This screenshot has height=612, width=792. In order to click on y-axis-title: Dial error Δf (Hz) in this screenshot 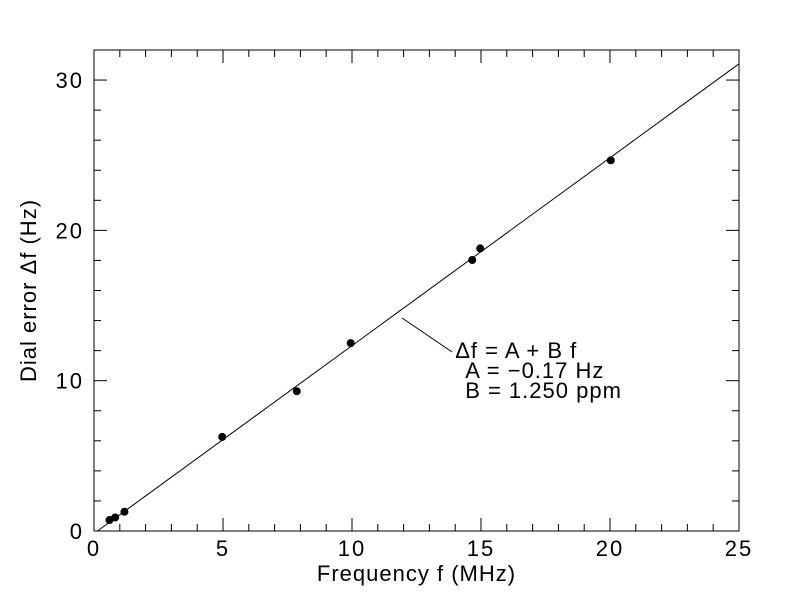, I will do `click(28, 290)`.